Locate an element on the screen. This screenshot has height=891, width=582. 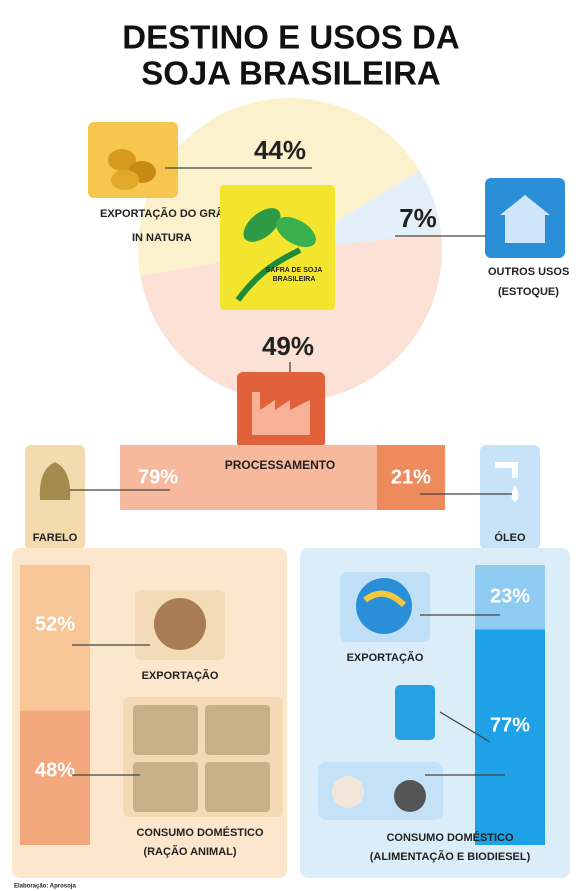
source: Elaboração: Aprosoja is located at coordinates (45, 887).